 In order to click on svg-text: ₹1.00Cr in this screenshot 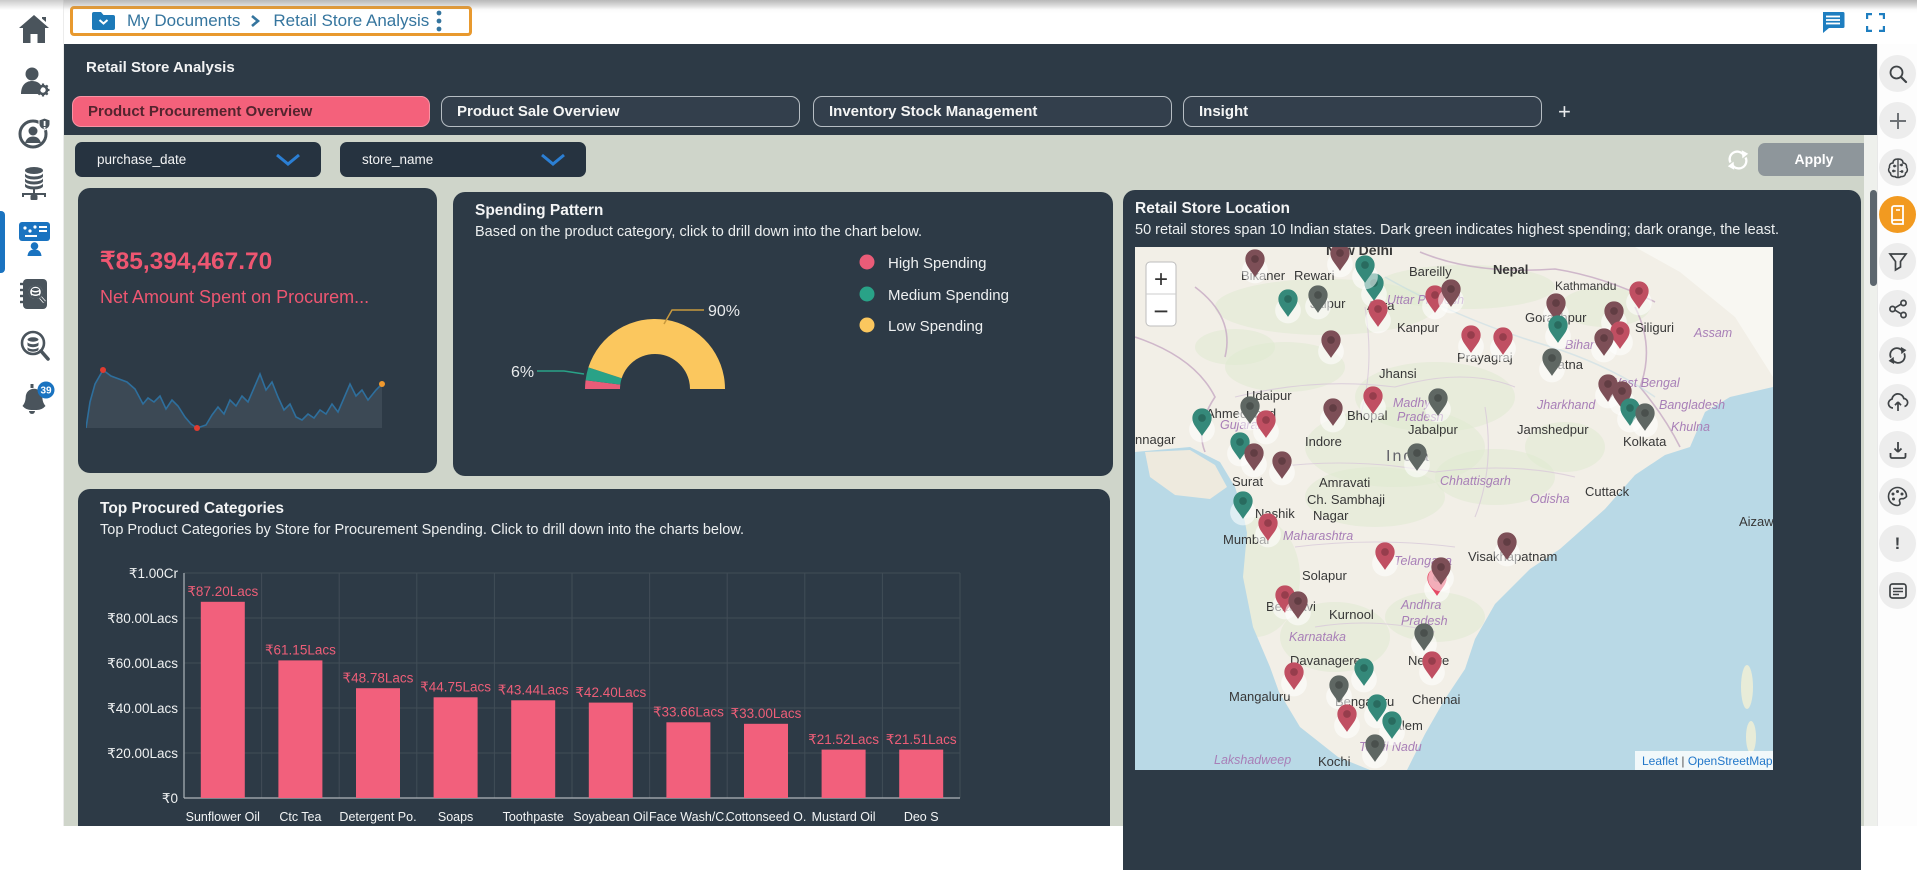, I will do `click(154, 573)`.